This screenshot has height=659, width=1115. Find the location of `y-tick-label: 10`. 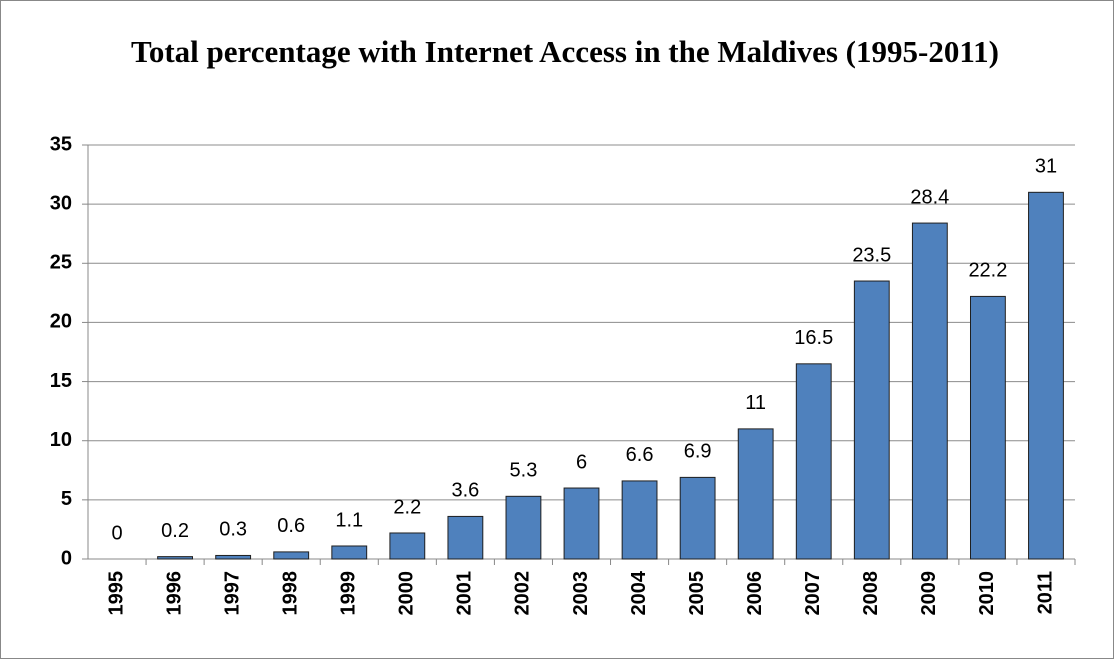

y-tick-label: 10 is located at coordinates (61, 440).